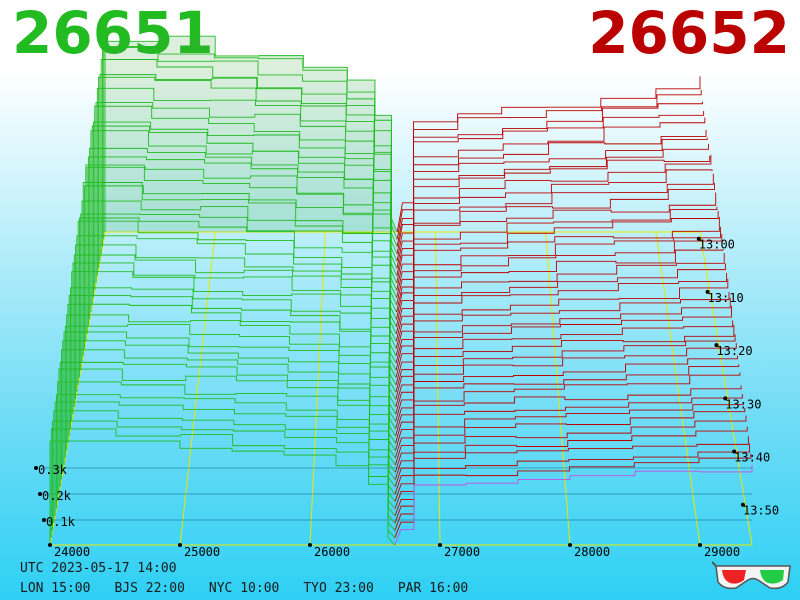  What do you see at coordinates (98, 568) in the screenshot?
I see `utc-timestamp: UTC 2023-05-17 14:00` at bounding box center [98, 568].